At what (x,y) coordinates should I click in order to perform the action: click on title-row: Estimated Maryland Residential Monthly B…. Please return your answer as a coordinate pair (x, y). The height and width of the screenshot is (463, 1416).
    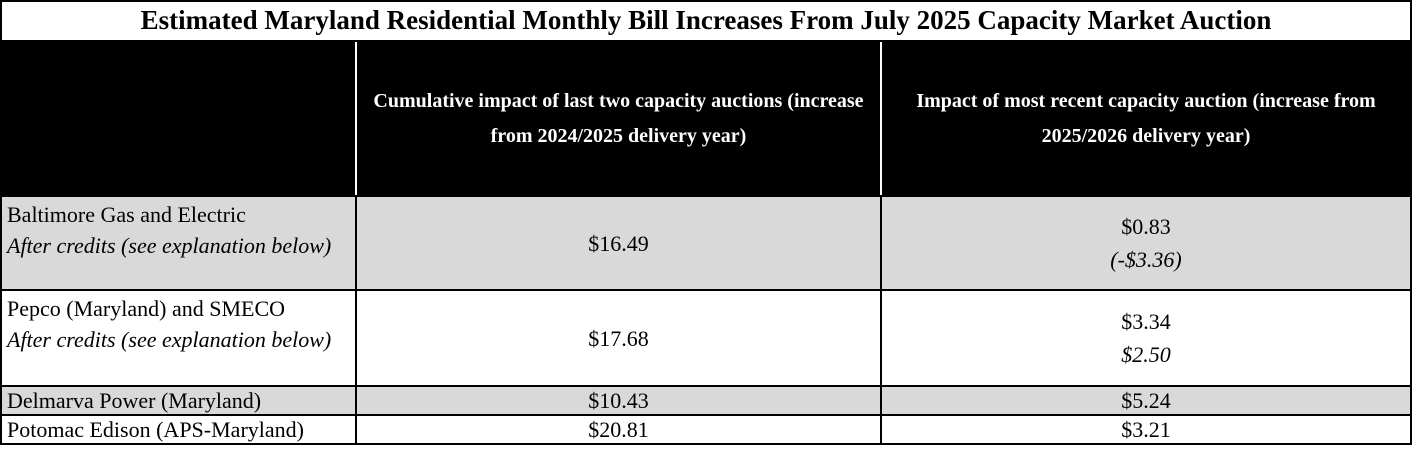
    Looking at the image, I should click on (706, 21).